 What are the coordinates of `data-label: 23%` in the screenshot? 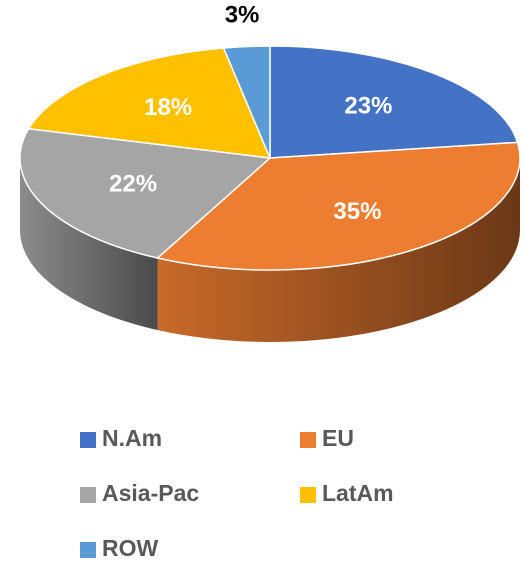 It's located at (368, 106).